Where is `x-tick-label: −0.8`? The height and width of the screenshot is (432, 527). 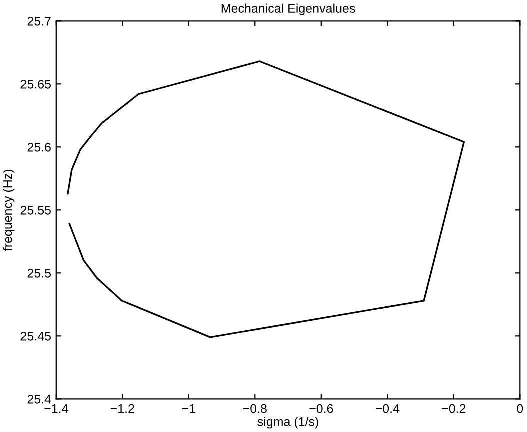
x-tick-label: −0.8 is located at coordinates (255, 409).